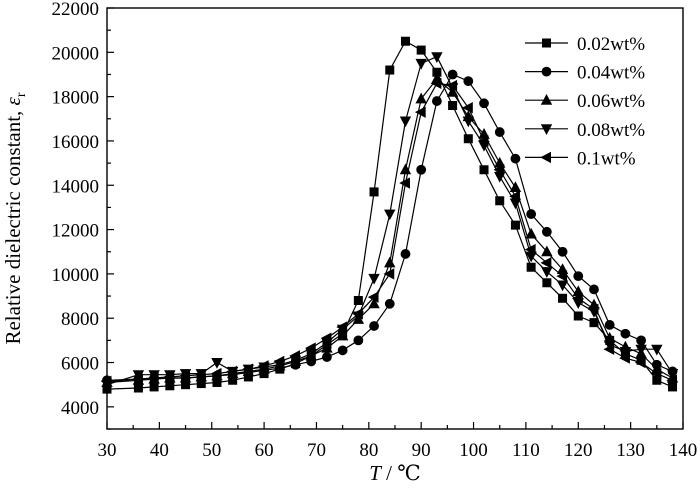  I want to click on y-axis-title-text: Relative dielectric constant,, so click(13, 224).